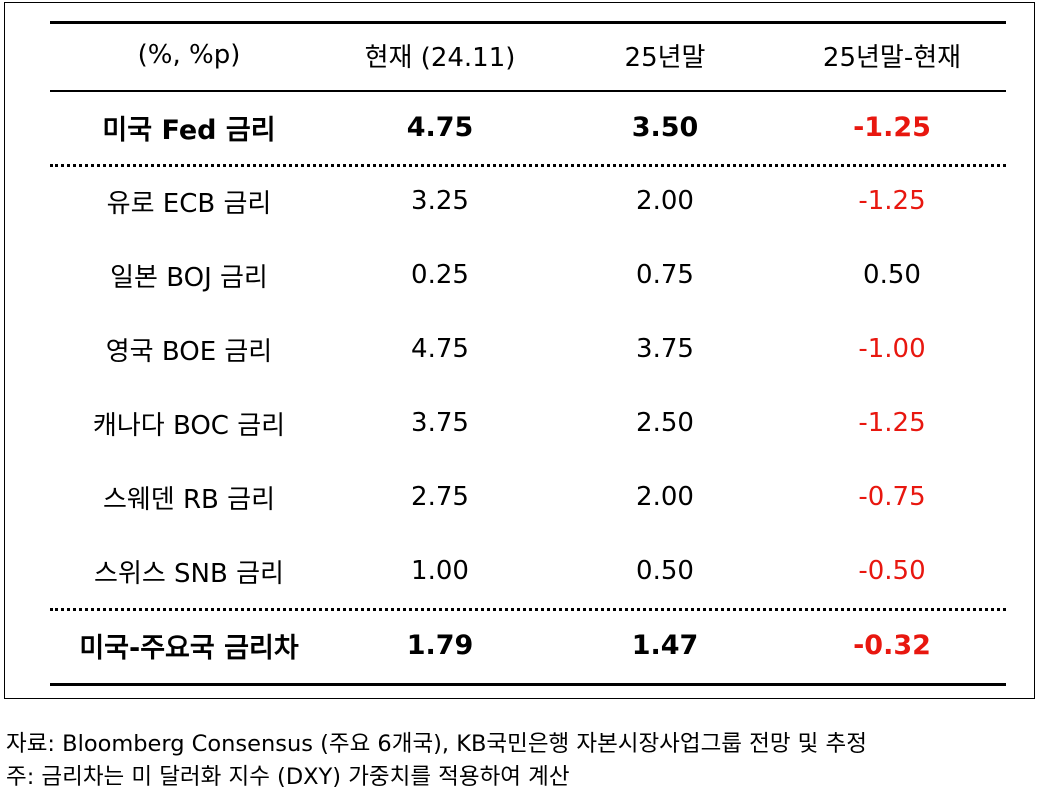  I want to click on row-end-2025: 3.50, so click(665, 127).